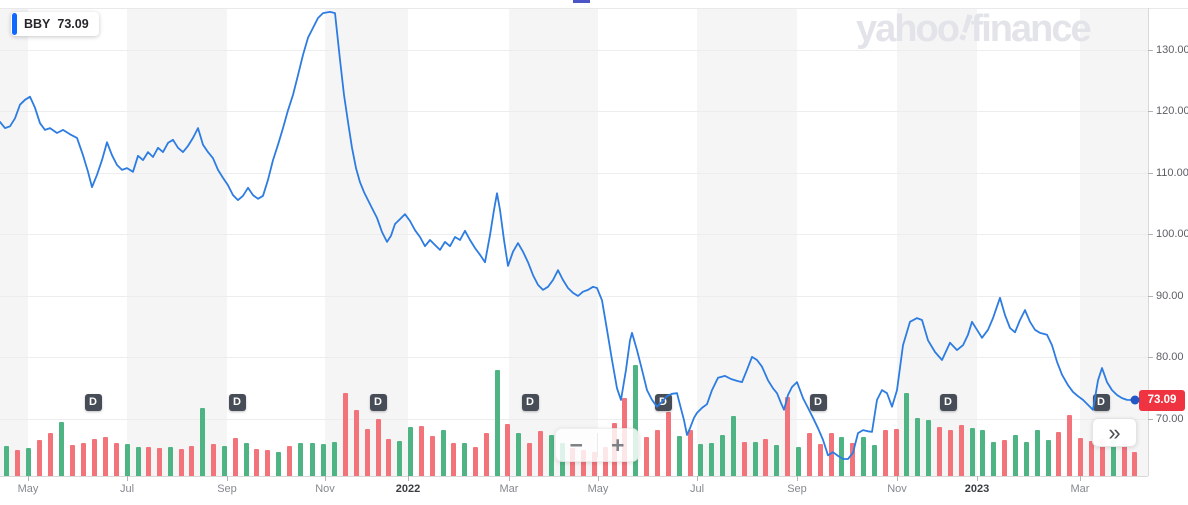  Describe the element at coordinates (1162, 400) in the screenshot. I see `current-price-badge: 73.09` at that location.